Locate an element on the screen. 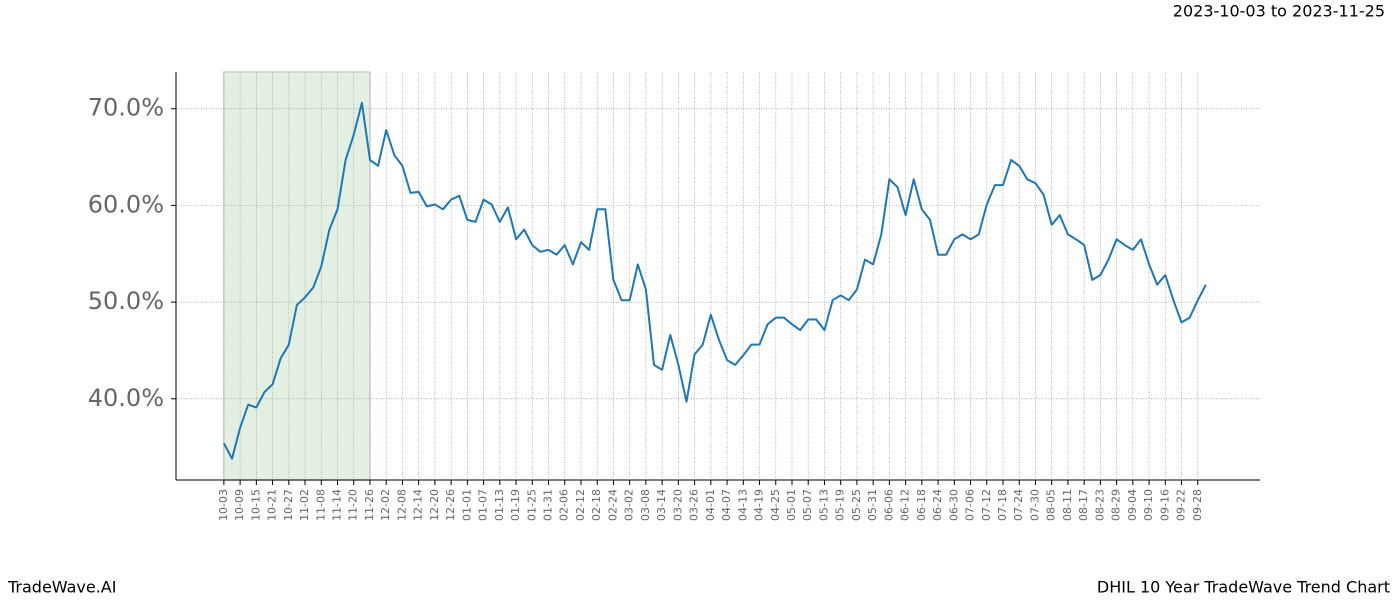 The height and width of the screenshot is (600, 1400). x-tick-label: 06-30 is located at coordinates (953, 505).